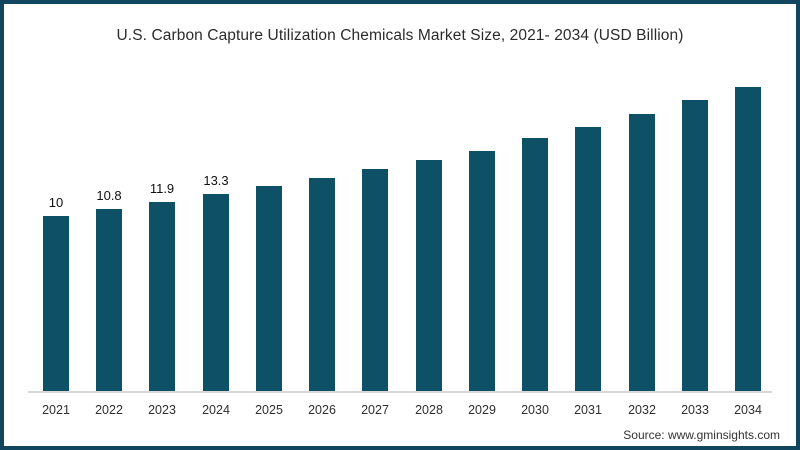  I want to click on source-attribution: Source: www.gminsights.com, so click(701, 435).